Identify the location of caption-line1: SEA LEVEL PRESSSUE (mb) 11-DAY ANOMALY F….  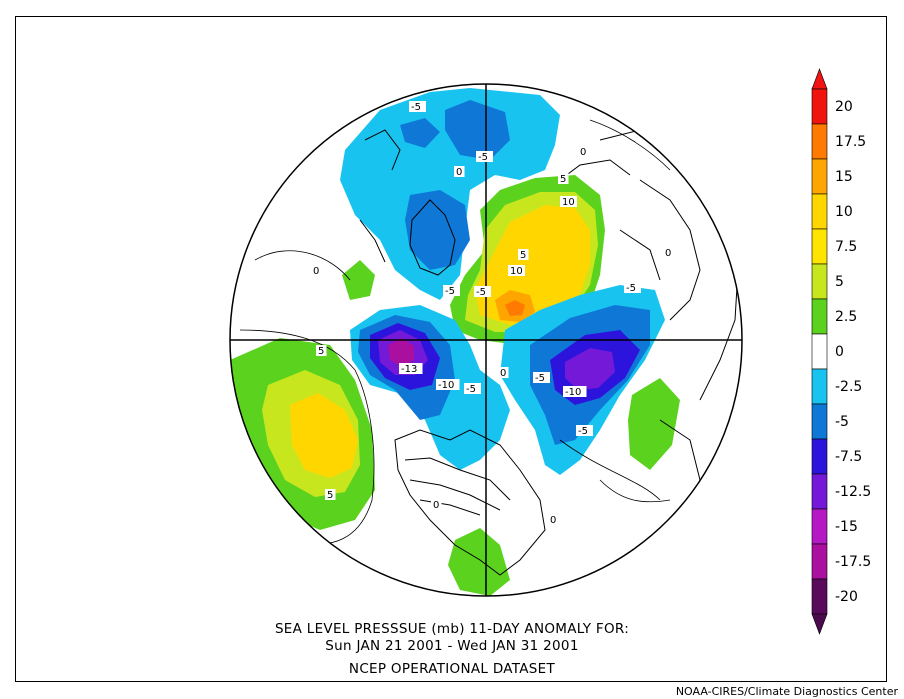
(452, 629).